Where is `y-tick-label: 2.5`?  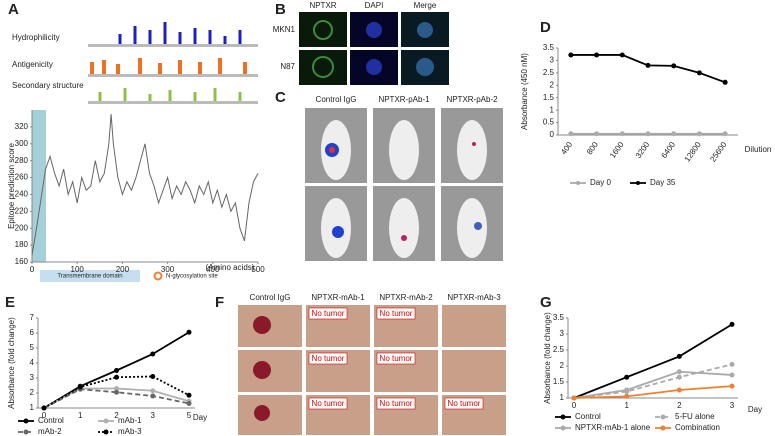
y-tick-label: 2.5 is located at coordinates (549, 72).